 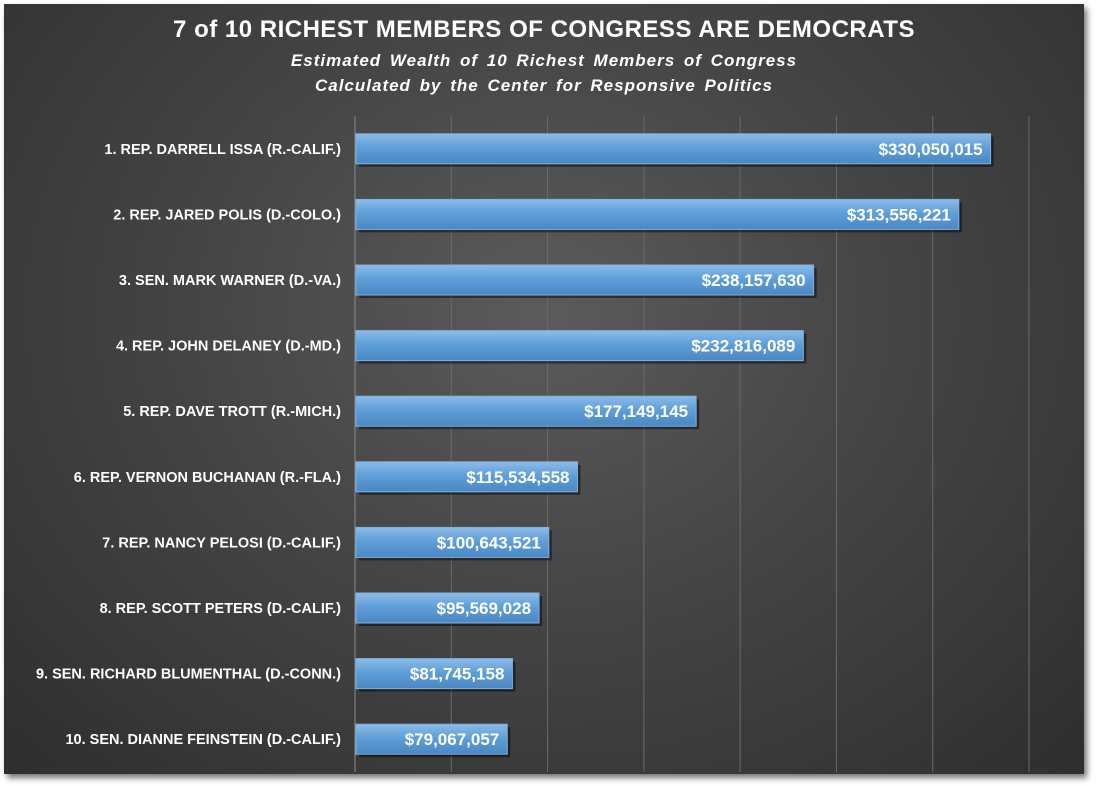 What do you see at coordinates (203, 740) in the screenshot?
I see `category-label: 10. SEN. DIANNE FEINSTEIN (D.-CALIF.)` at bounding box center [203, 740].